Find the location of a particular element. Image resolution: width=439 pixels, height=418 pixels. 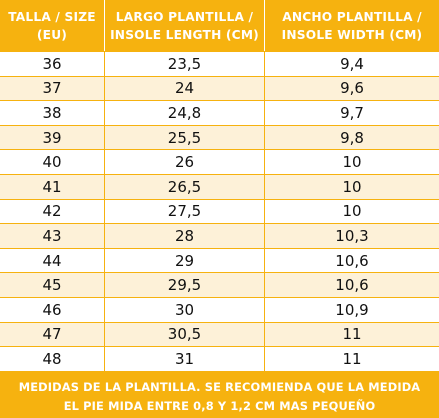

header-width-line1: ANCHO PLANTILLA / is located at coordinates (352, 16).